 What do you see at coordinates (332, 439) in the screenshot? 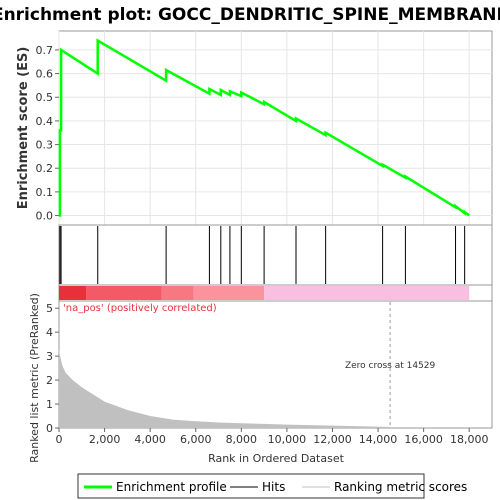
I see `x-tick-label: 12,000` at bounding box center [332, 439].